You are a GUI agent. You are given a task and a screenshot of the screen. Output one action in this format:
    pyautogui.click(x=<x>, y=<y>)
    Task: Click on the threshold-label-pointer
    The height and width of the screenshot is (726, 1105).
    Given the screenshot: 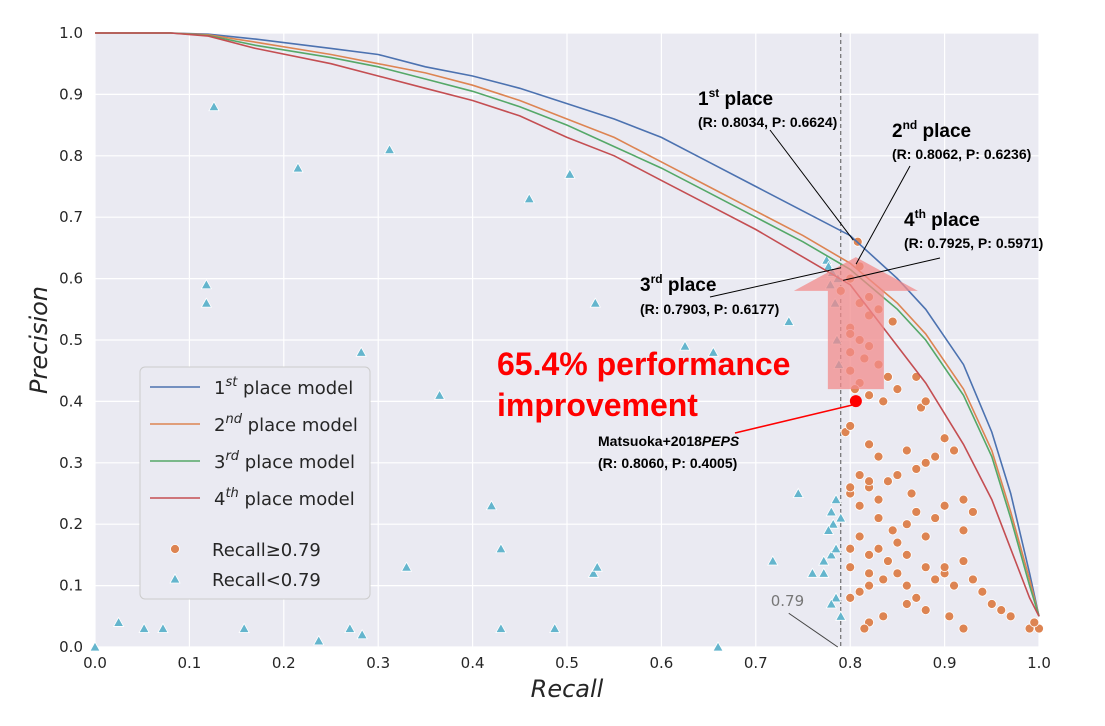 What is the action you would take?
    pyautogui.click(x=813, y=630)
    